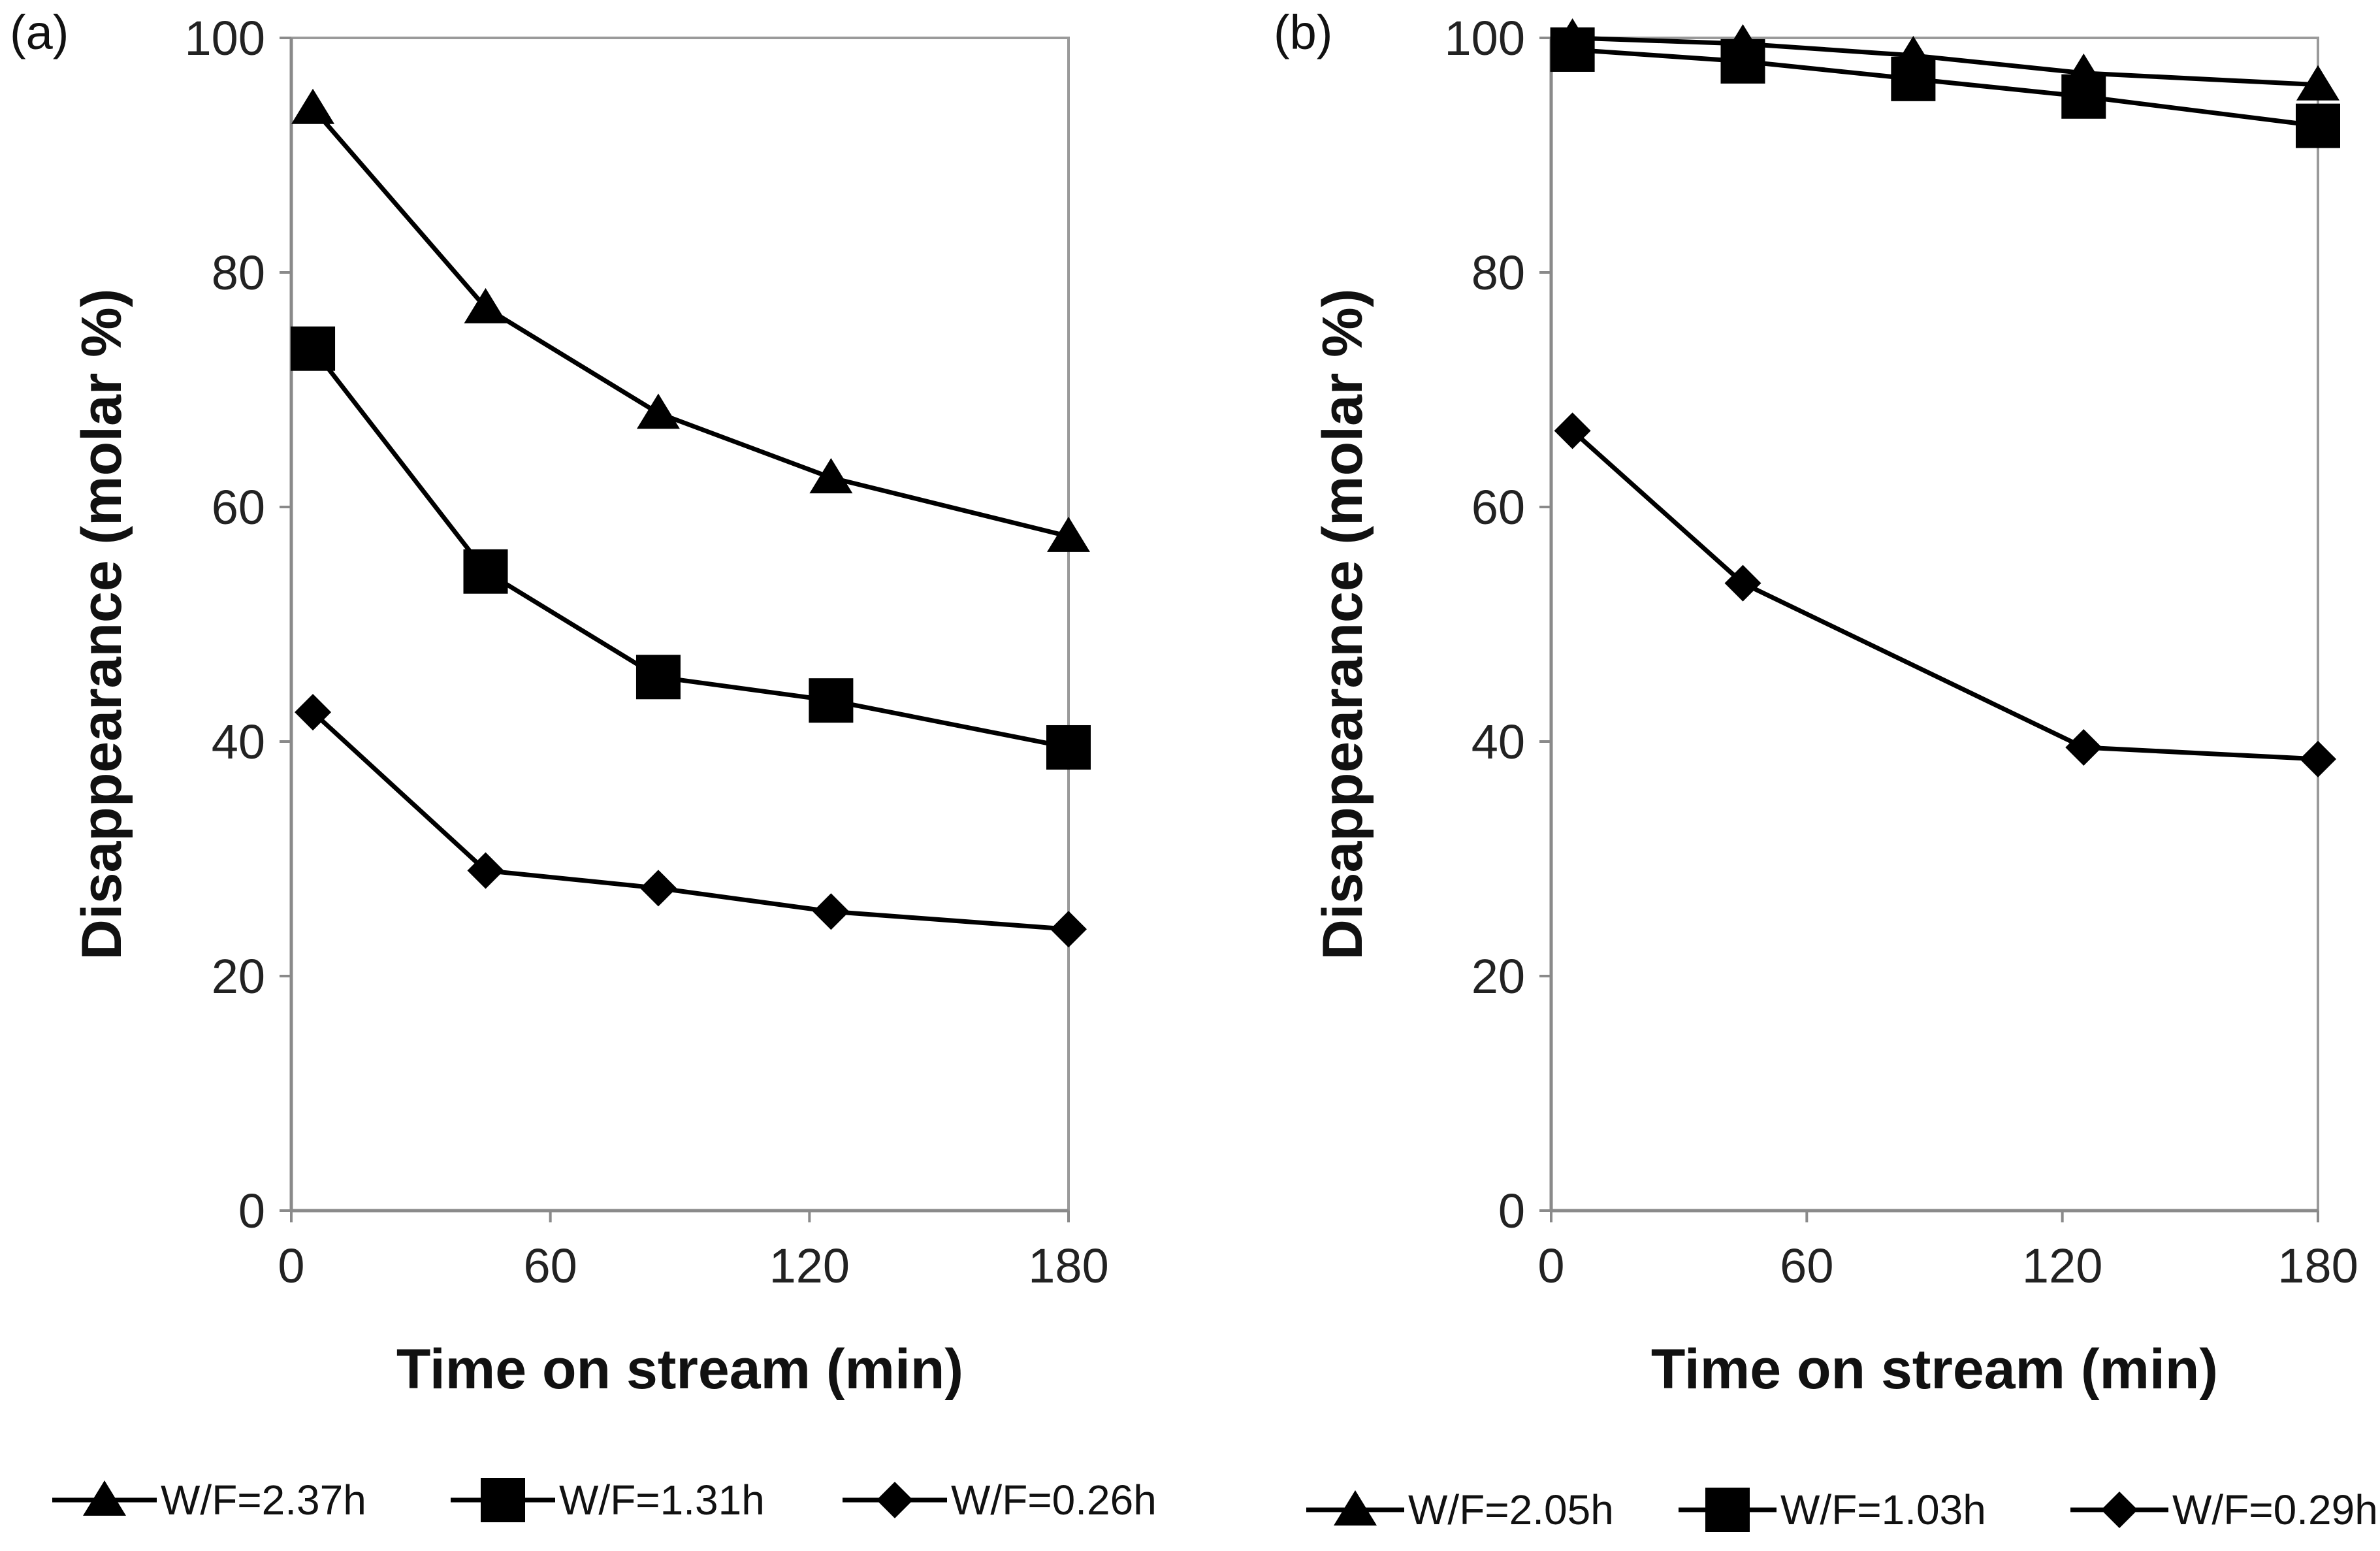 This screenshot has width=2380, height=1551. What do you see at coordinates (2275, 1510) in the screenshot?
I see `legend-label: W/F=0.29h` at bounding box center [2275, 1510].